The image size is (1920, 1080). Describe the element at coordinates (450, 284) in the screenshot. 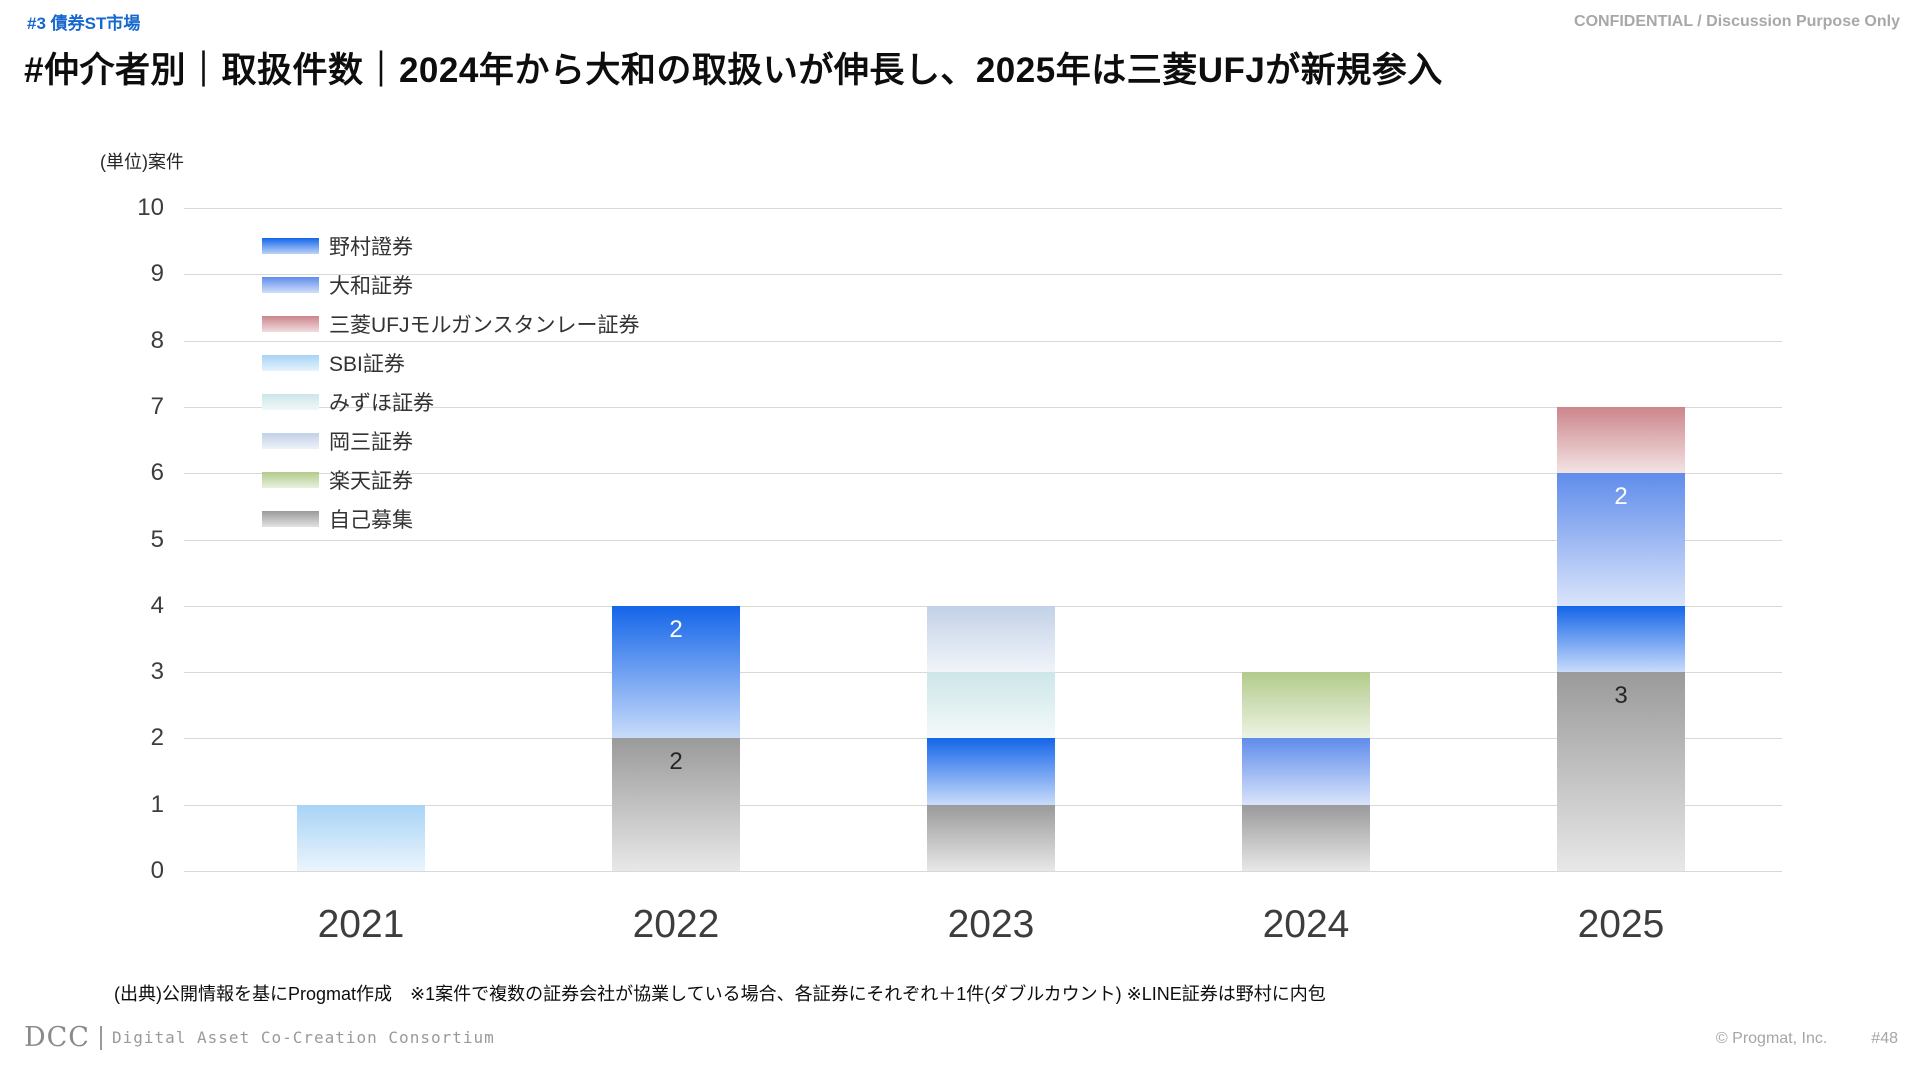

I see `legend-item: 大和証券` at that location.